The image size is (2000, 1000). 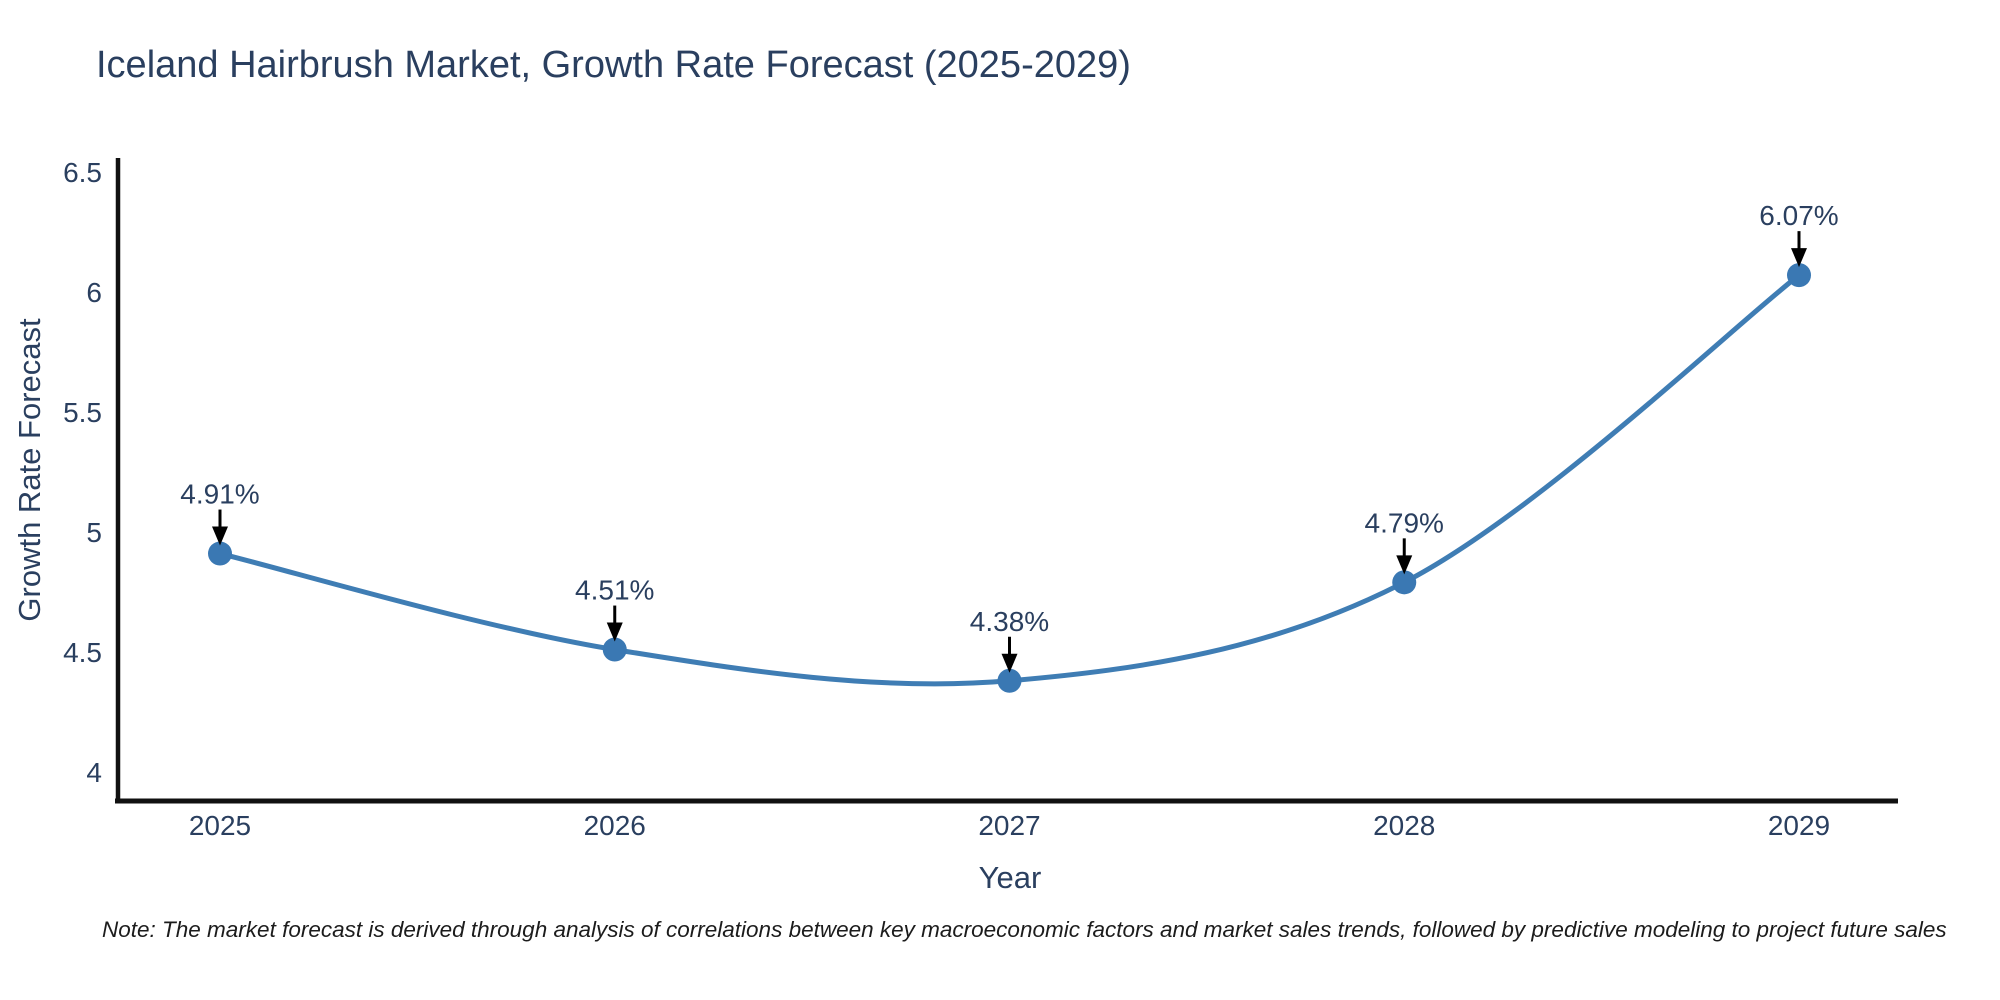 What do you see at coordinates (1404, 825) in the screenshot?
I see `x-tick-label: 2028` at bounding box center [1404, 825].